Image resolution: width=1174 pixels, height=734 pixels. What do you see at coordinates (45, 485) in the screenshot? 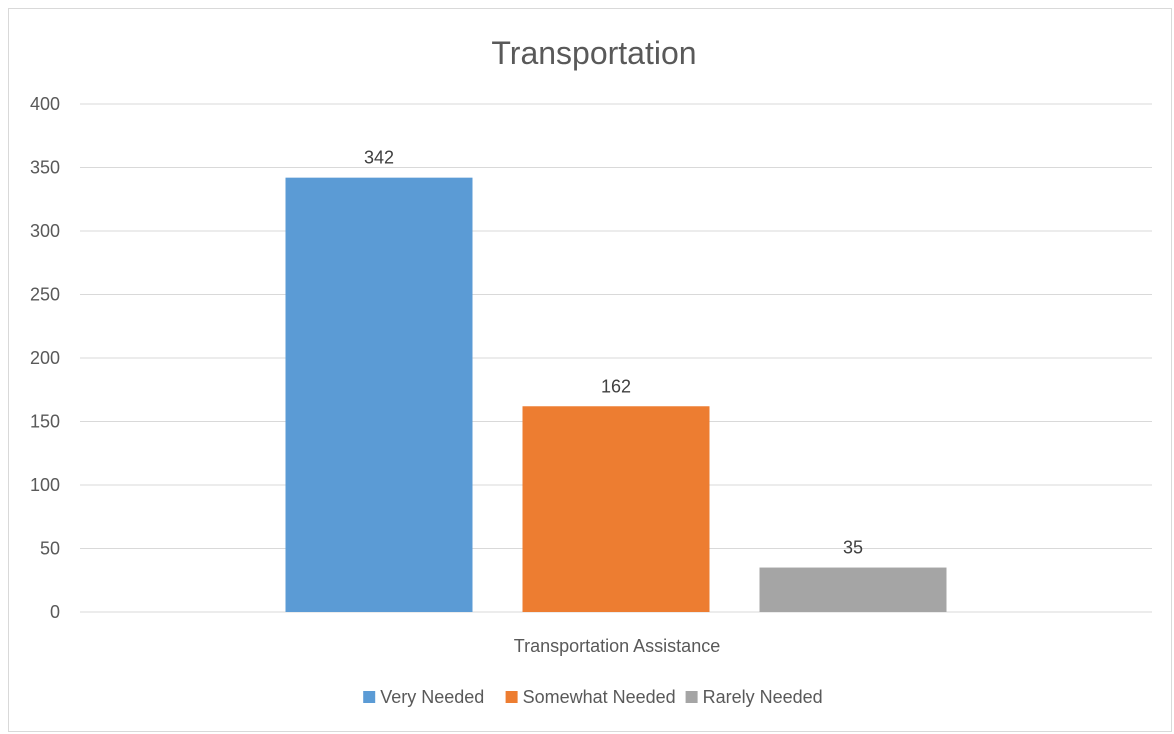
I see `y-tick-label: 100` at bounding box center [45, 485].